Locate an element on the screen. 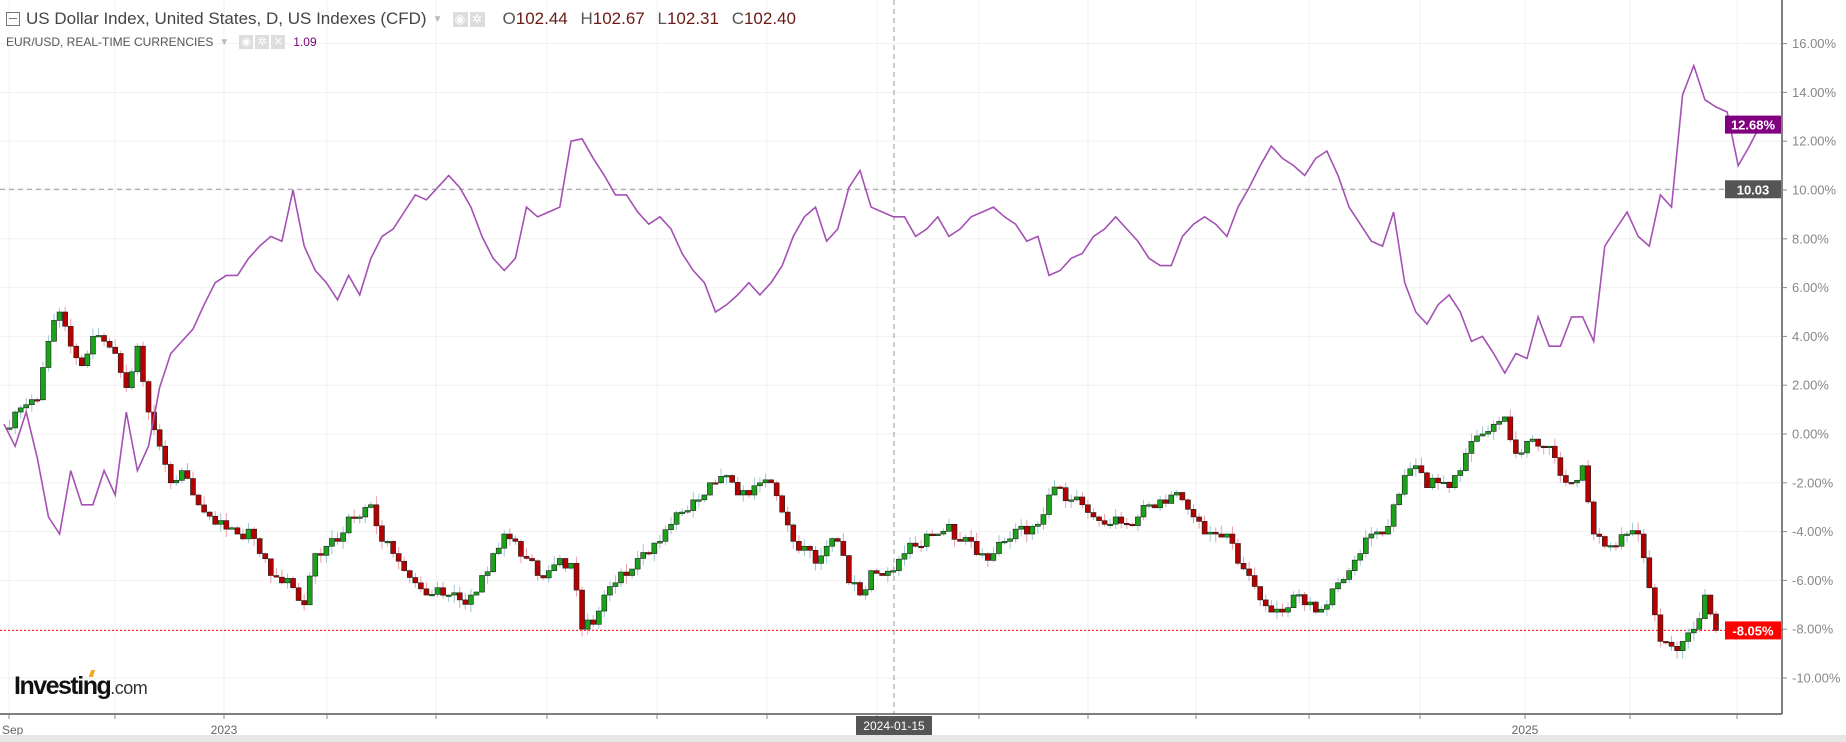 The image size is (1846, 742). low-value: 102.31 is located at coordinates (692, 18).